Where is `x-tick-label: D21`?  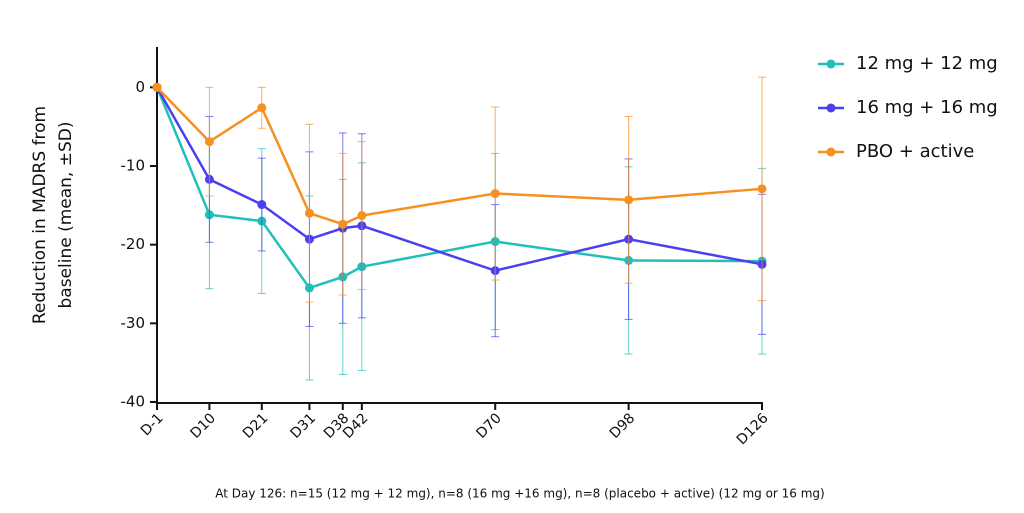
x-tick-label: D21 is located at coordinates (256, 426).